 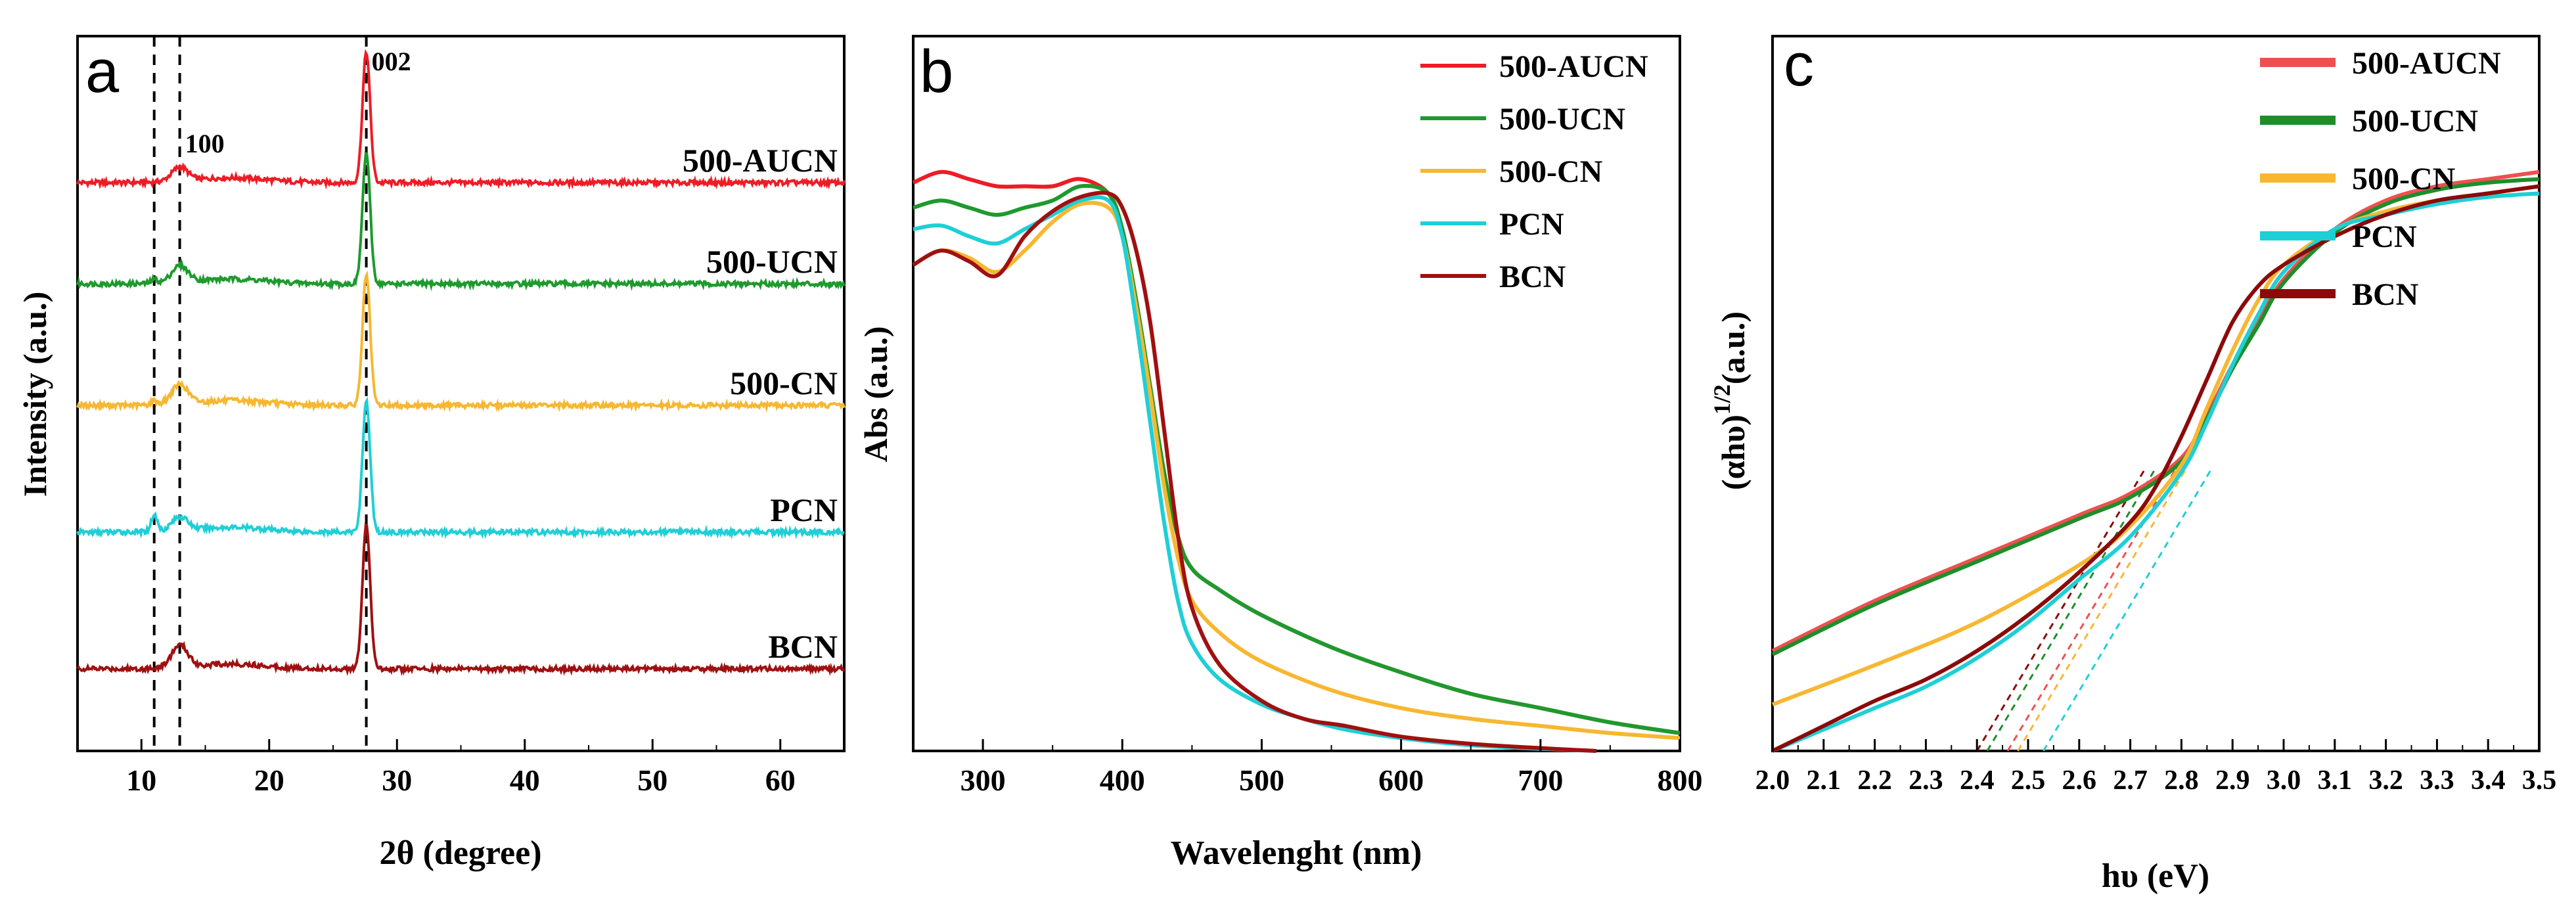 What do you see at coordinates (2128, 609) in the screenshot?
I see `bandgap-extrapolation-pcn` at bounding box center [2128, 609].